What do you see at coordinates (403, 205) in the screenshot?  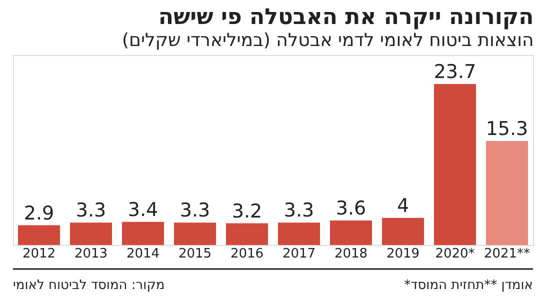 I see `data-label: 4` at bounding box center [403, 205].